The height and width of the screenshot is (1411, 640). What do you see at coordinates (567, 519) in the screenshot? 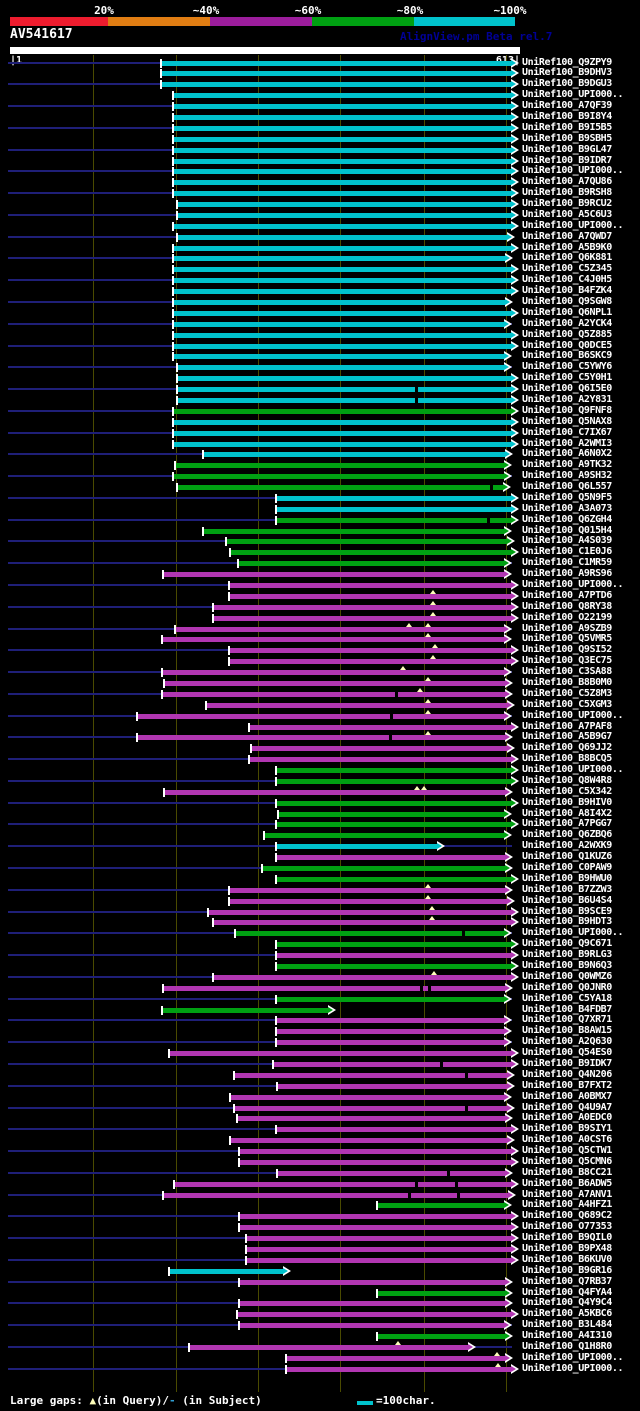
I see `hit-label: UniRef100_Q6ZGH4` at bounding box center [567, 519].